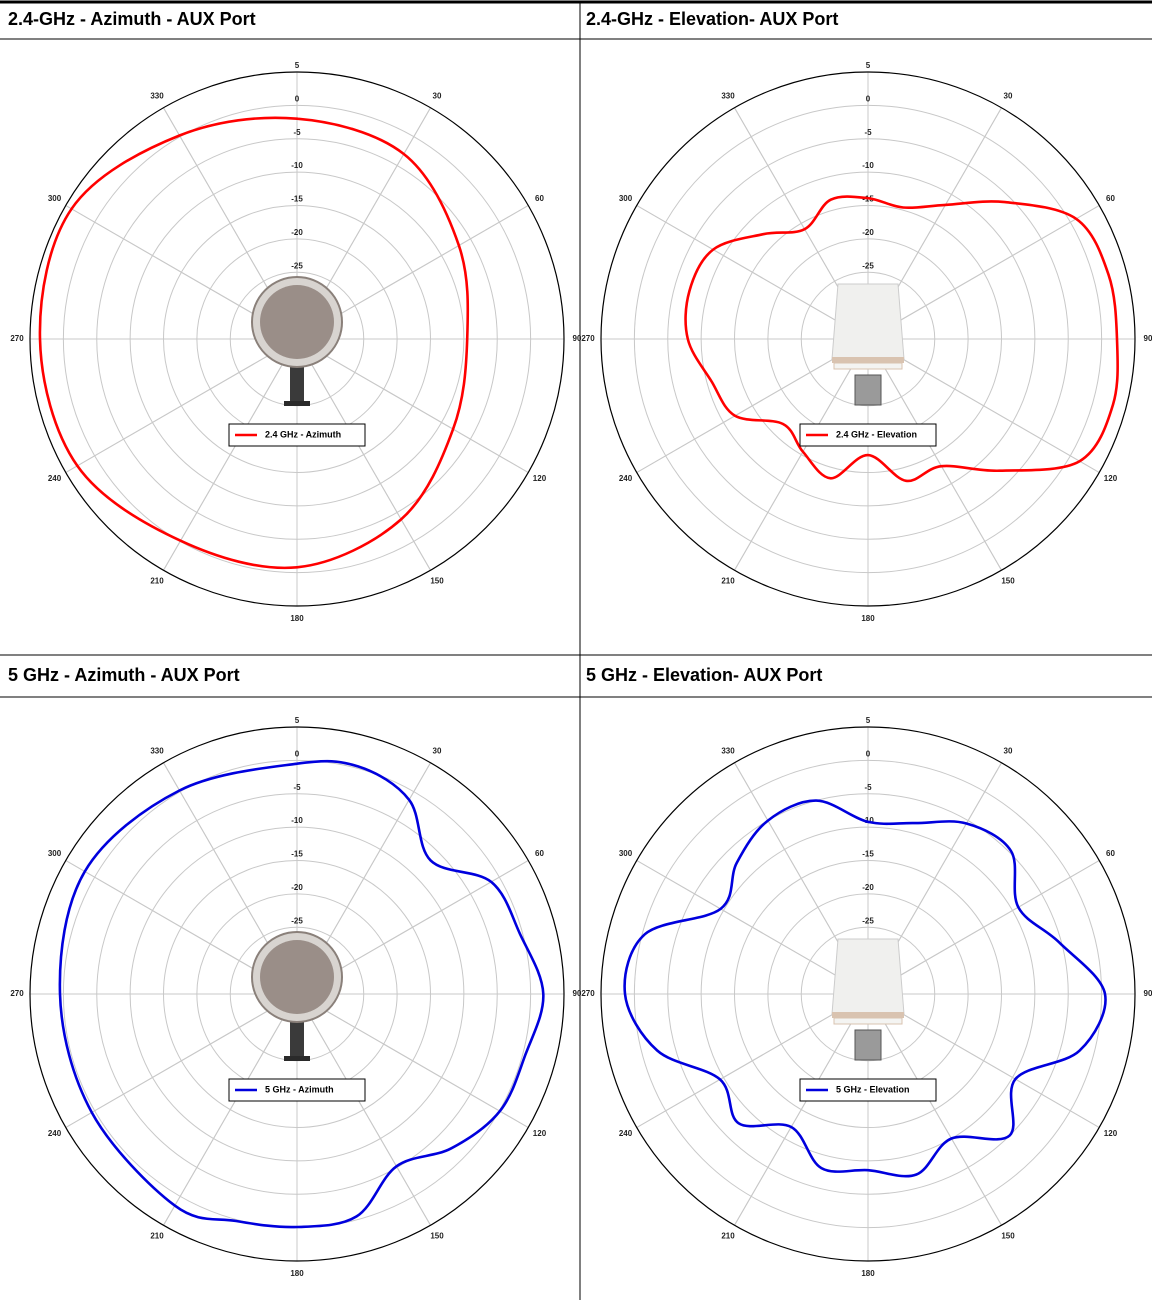  Describe the element at coordinates (712, 19) in the screenshot. I see `panel-title: 2.4-GHz - Elevation- AUX Port` at that location.